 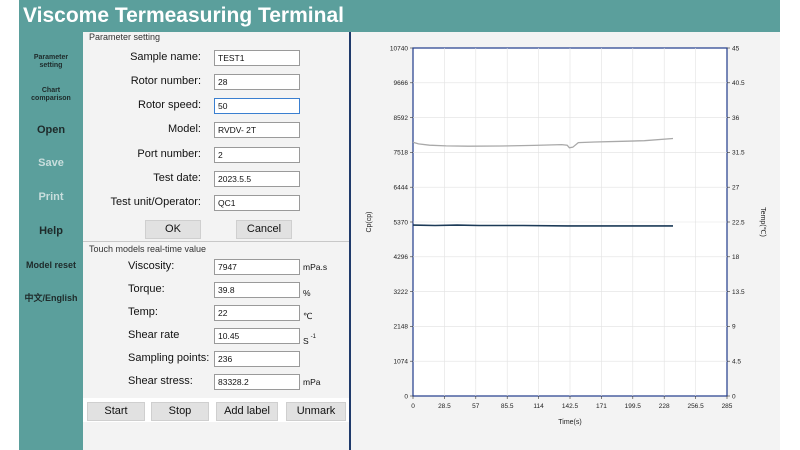 I want to click on sidebar-item-chart-comparison: Chart comparison, so click(x=51, y=95).